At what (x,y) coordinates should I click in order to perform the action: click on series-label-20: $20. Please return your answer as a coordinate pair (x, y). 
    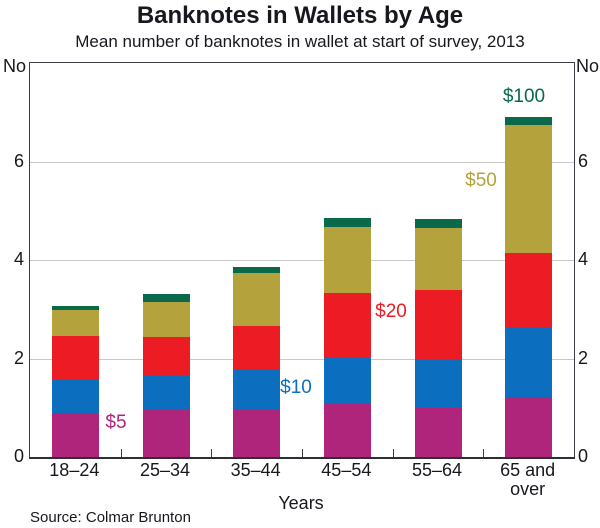
    Looking at the image, I should click on (391, 311).